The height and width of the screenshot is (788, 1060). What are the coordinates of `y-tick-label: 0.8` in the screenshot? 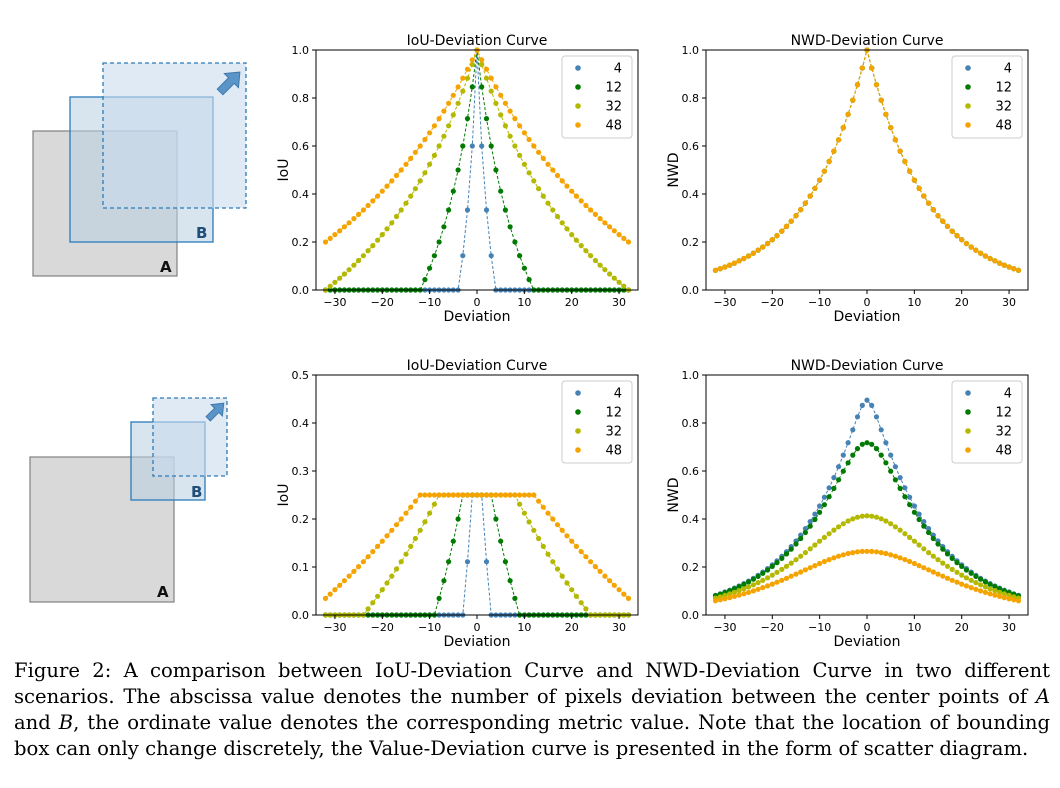 It's located at (301, 98).